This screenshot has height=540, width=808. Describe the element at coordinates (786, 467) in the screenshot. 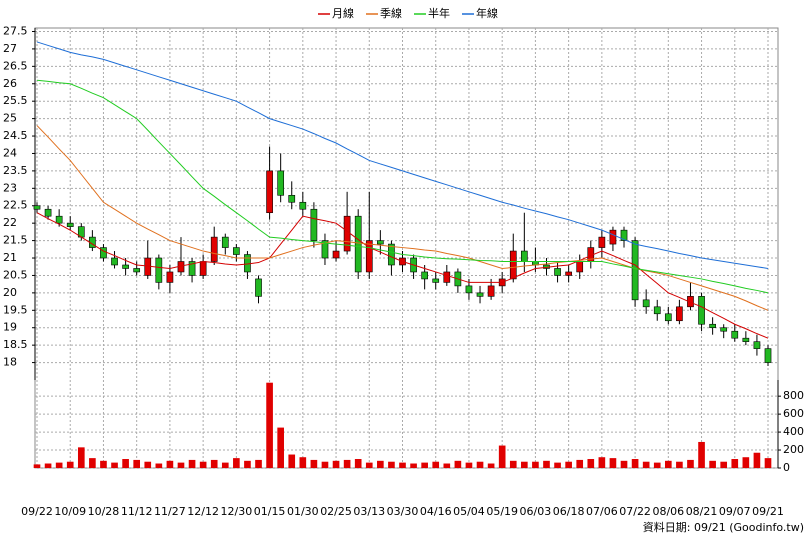

I see `y2-tick-label: 0` at that location.